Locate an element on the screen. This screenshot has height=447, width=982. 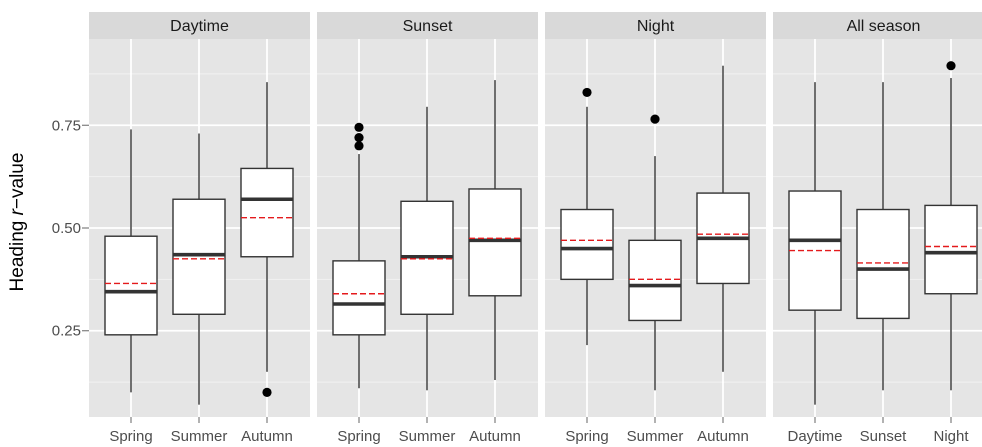
facet-strip-label: All season is located at coordinates (884, 26).